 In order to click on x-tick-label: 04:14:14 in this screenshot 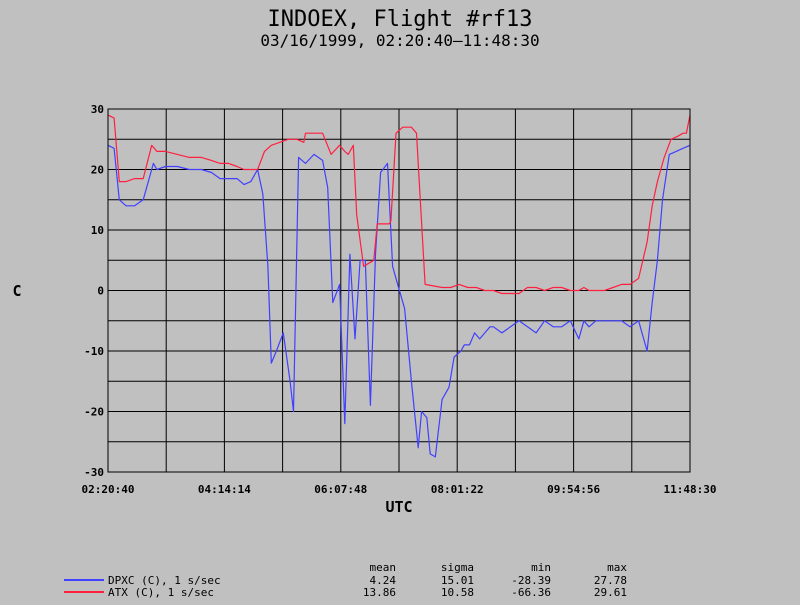, I will do `click(224, 489)`.